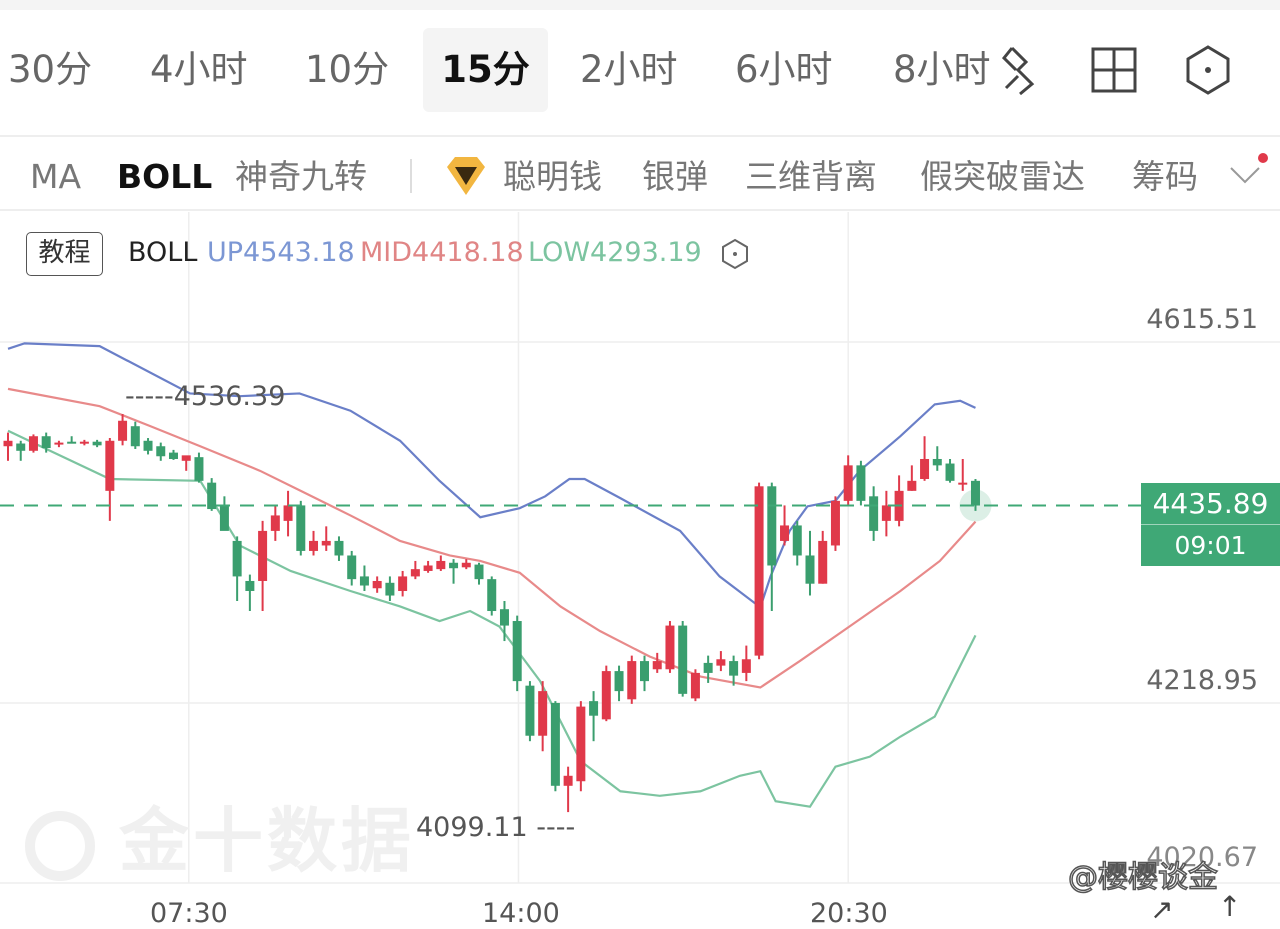 The width and height of the screenshot is (1280, 929). What do you see at coordinates (552, 176) in the screenshot?
I see `indicator-smart-money: 聪明钱` at bounding box center [552, 176].